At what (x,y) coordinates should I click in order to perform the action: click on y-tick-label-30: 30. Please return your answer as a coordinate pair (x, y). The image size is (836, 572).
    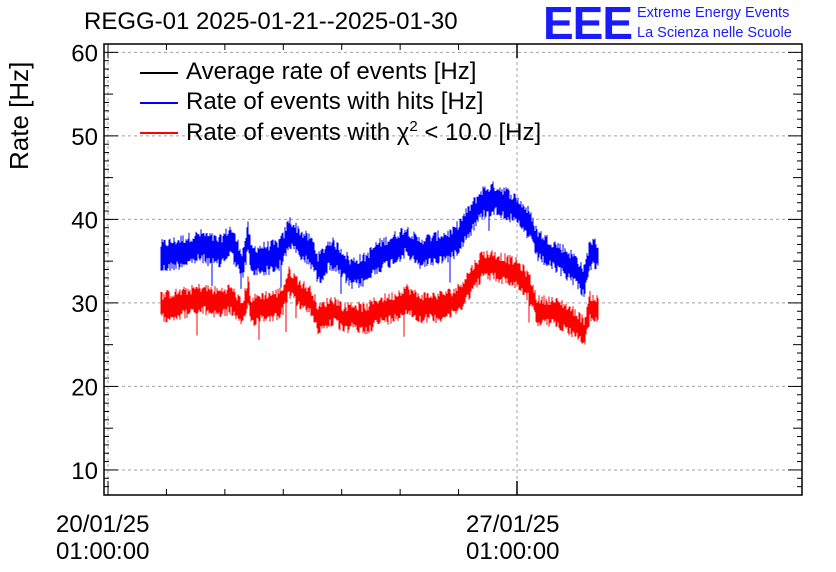
    Looking at the image, I should click on (84, 304).